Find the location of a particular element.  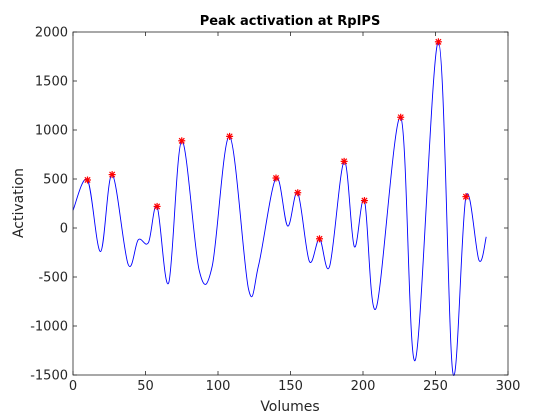

chart-title: Peak activation at RpIPS is located at coordinates (290, 21).